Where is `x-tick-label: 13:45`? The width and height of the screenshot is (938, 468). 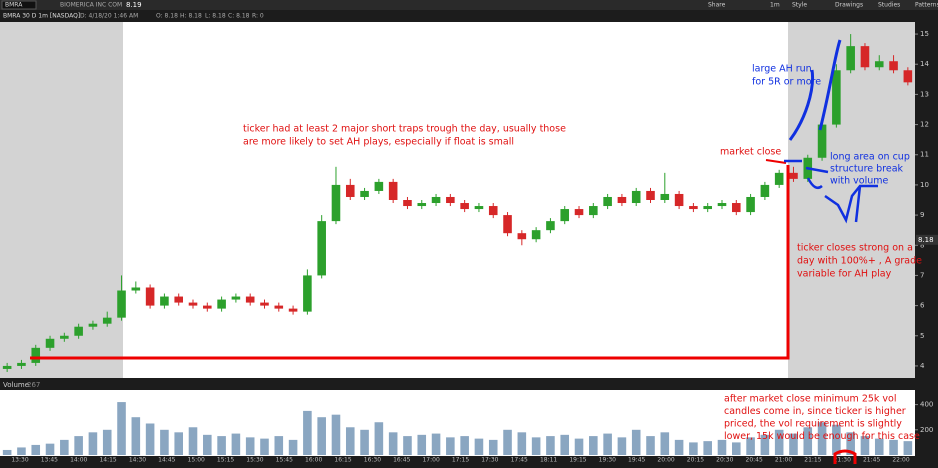 x-tick-label: 13:45 is located at coordinates (49, 460).